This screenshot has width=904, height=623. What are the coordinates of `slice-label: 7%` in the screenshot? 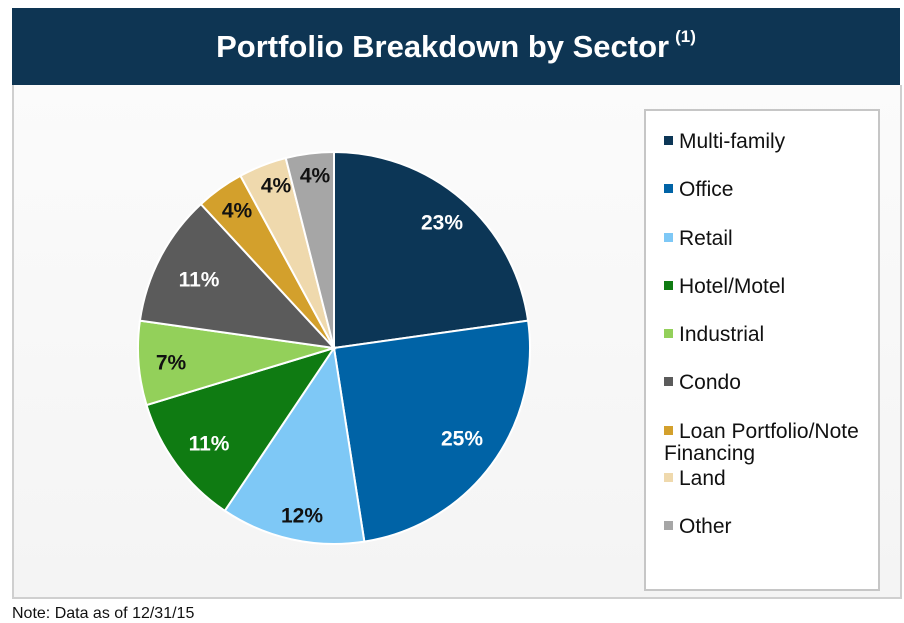 It's located at (171, 363).